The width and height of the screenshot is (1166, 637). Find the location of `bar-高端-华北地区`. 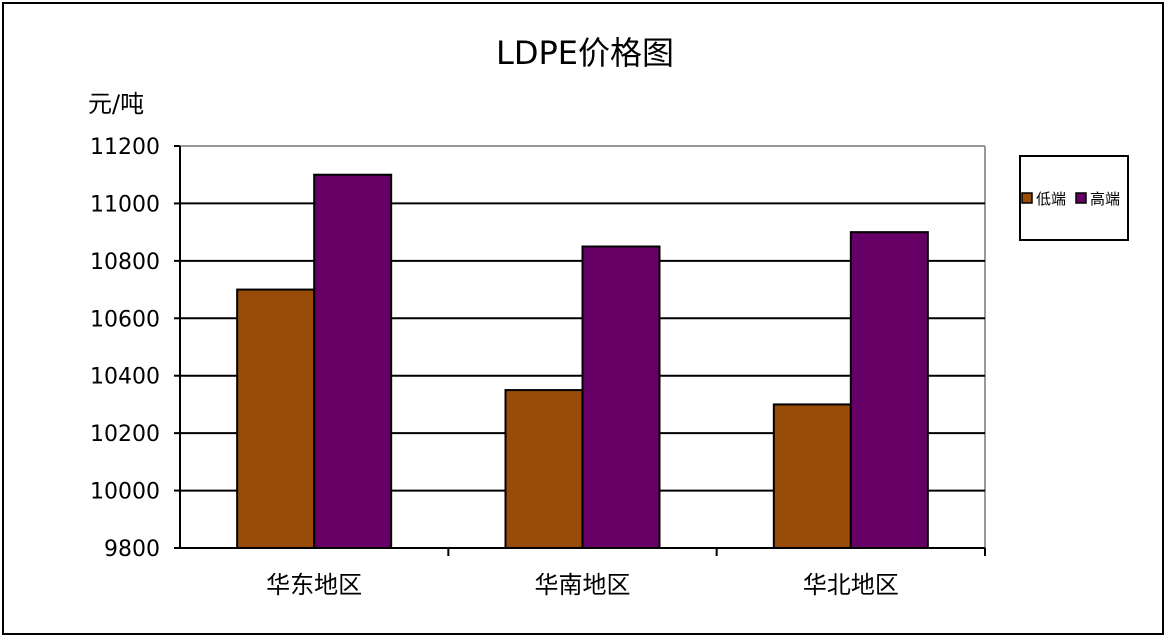

bar-高端-华北地区 is located at coordinates (889, 390).